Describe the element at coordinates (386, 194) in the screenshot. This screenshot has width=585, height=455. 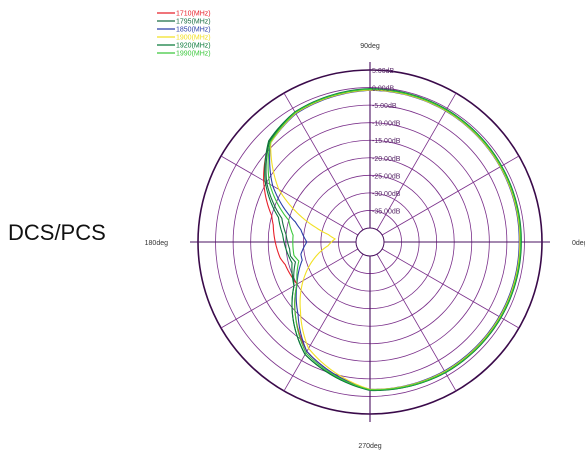
I see `radial-tick-label: -30.00dB` at that location.